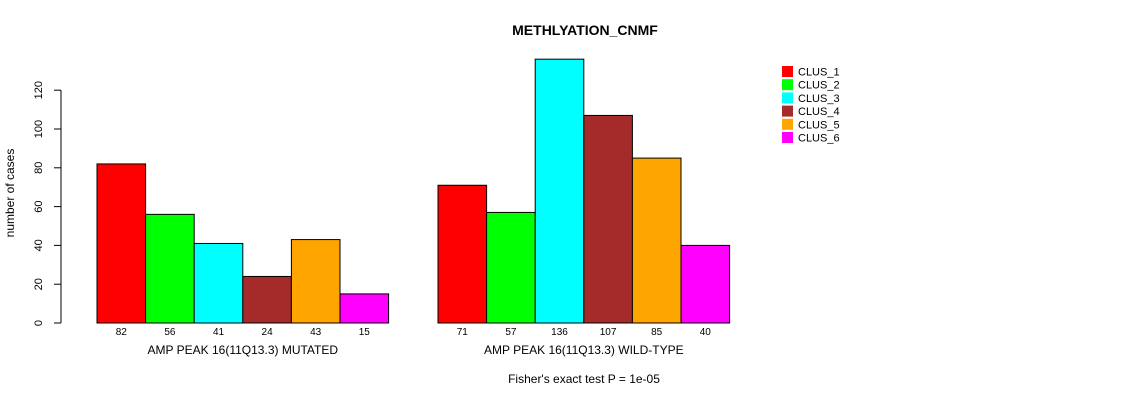 The height and width of the screenshot is (400, 1140). Describe the element at coordinates (39, 168) in the screenshot. I see `y-tick-label: 80` at that location.